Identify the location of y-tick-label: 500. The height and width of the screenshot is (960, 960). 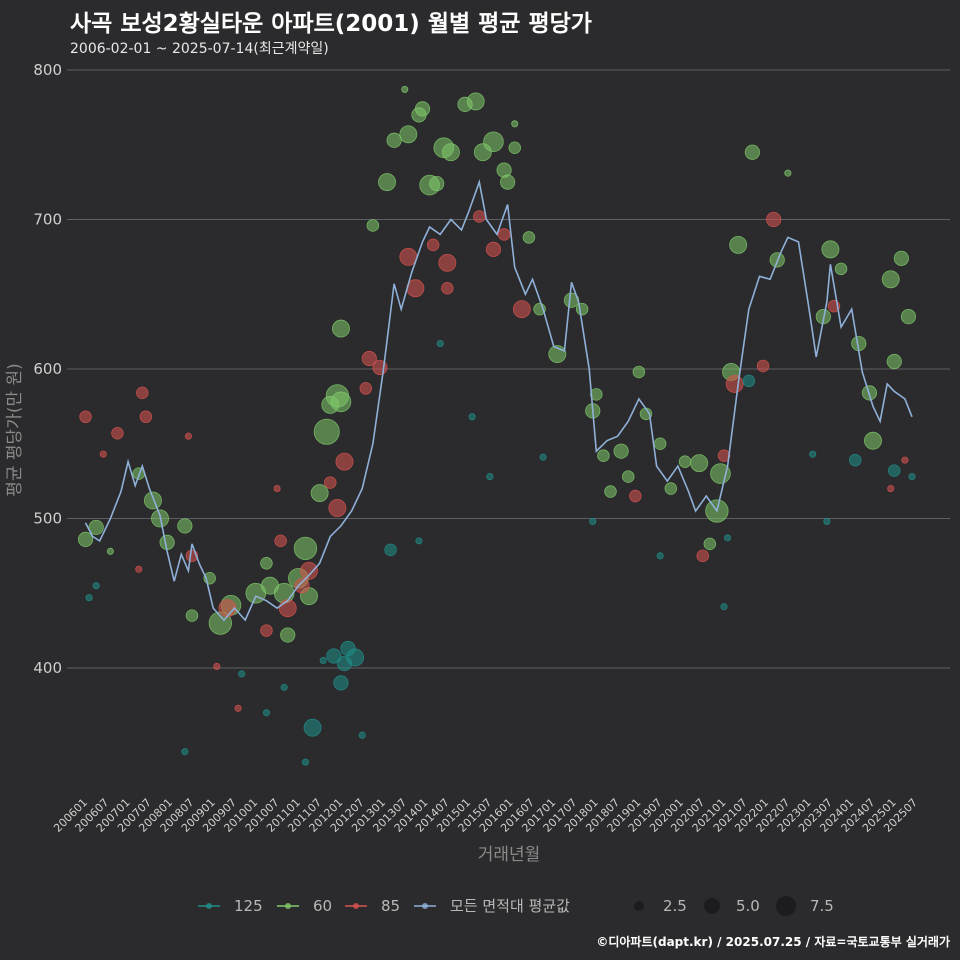
(47, 518).